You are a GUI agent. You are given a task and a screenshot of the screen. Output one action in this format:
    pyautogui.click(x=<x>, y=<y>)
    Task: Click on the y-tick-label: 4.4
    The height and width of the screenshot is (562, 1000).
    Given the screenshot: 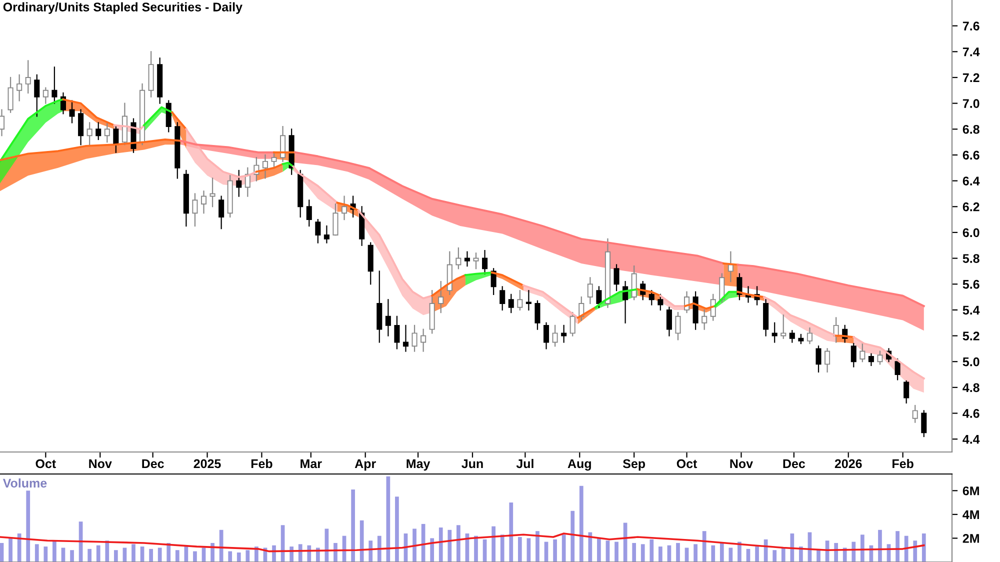 What is the action you would take?
    pyautogui.click(x=971, y=439)
    